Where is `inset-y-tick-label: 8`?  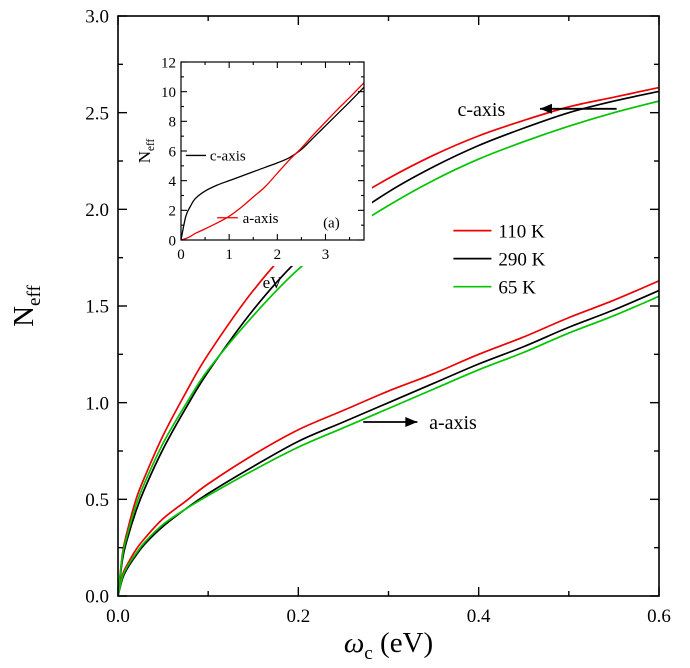
inset-y-tick-label: 8 is located at coordinates (173, 123).